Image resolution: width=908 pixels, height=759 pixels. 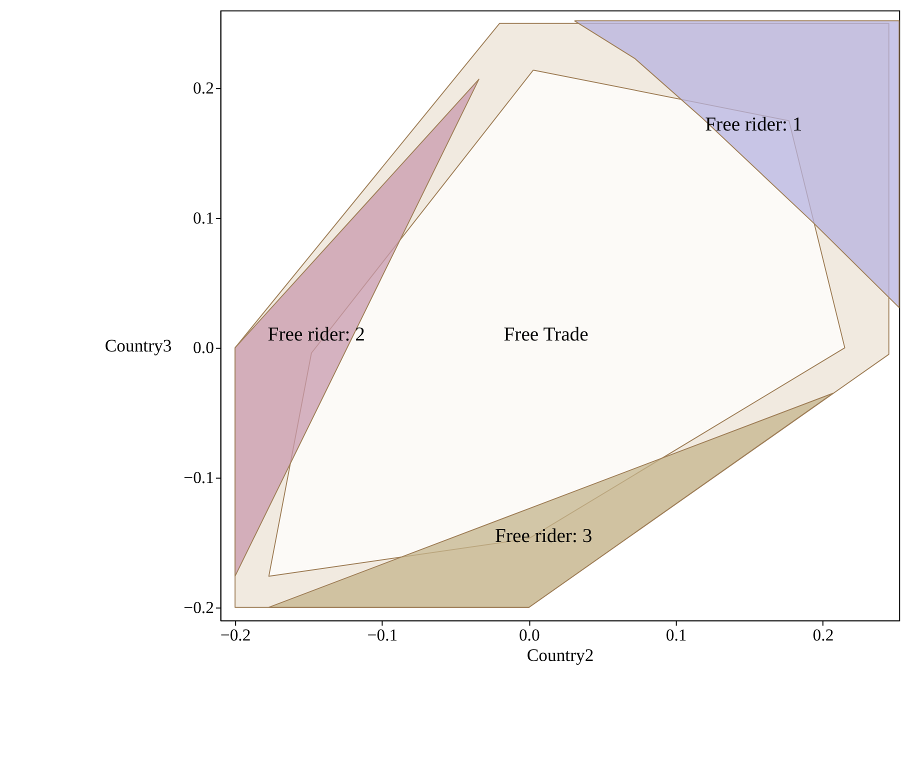 What do you see at coordinates (382, 634) in the screenshot?
I see `x-tick-label: −0.1` at bounding box center [382, 634].